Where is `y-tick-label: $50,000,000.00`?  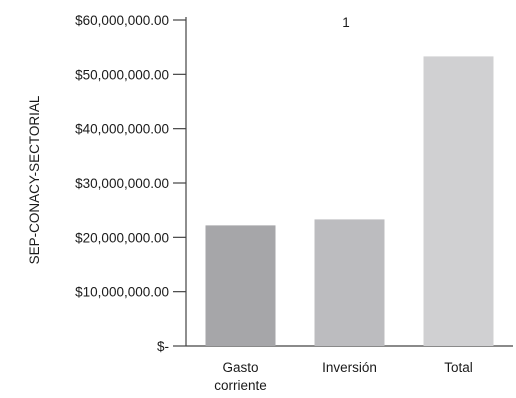
y-tick-label: $50,000,000.00 is located at coordinates (122, 74).